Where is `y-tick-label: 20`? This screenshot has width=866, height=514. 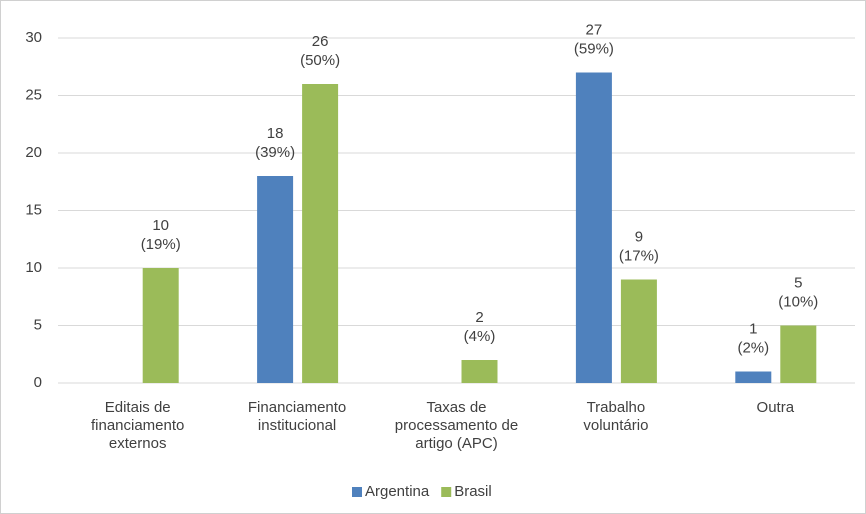 y-tick-label: 20 is located at coordinates (33, 152).